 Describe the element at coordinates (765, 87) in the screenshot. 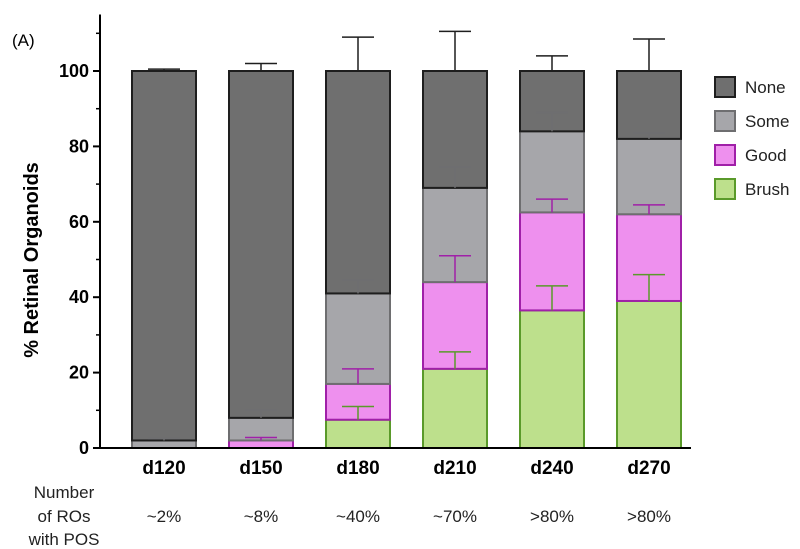

I see `legend-label-none: None` at that location.